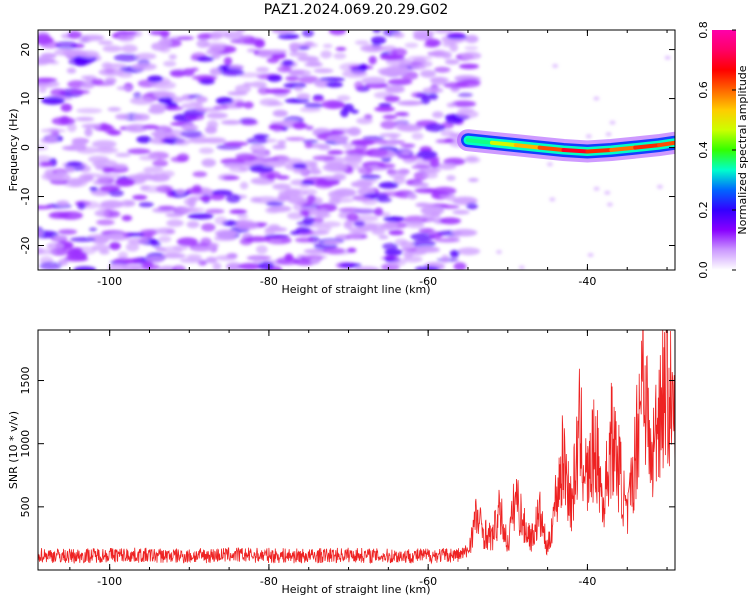 This screenshot has width=750, height=600. Describe the element at coordinates (703, 150) in the screenshot. I see `colorbar-tick-label: 0.4` at that location.